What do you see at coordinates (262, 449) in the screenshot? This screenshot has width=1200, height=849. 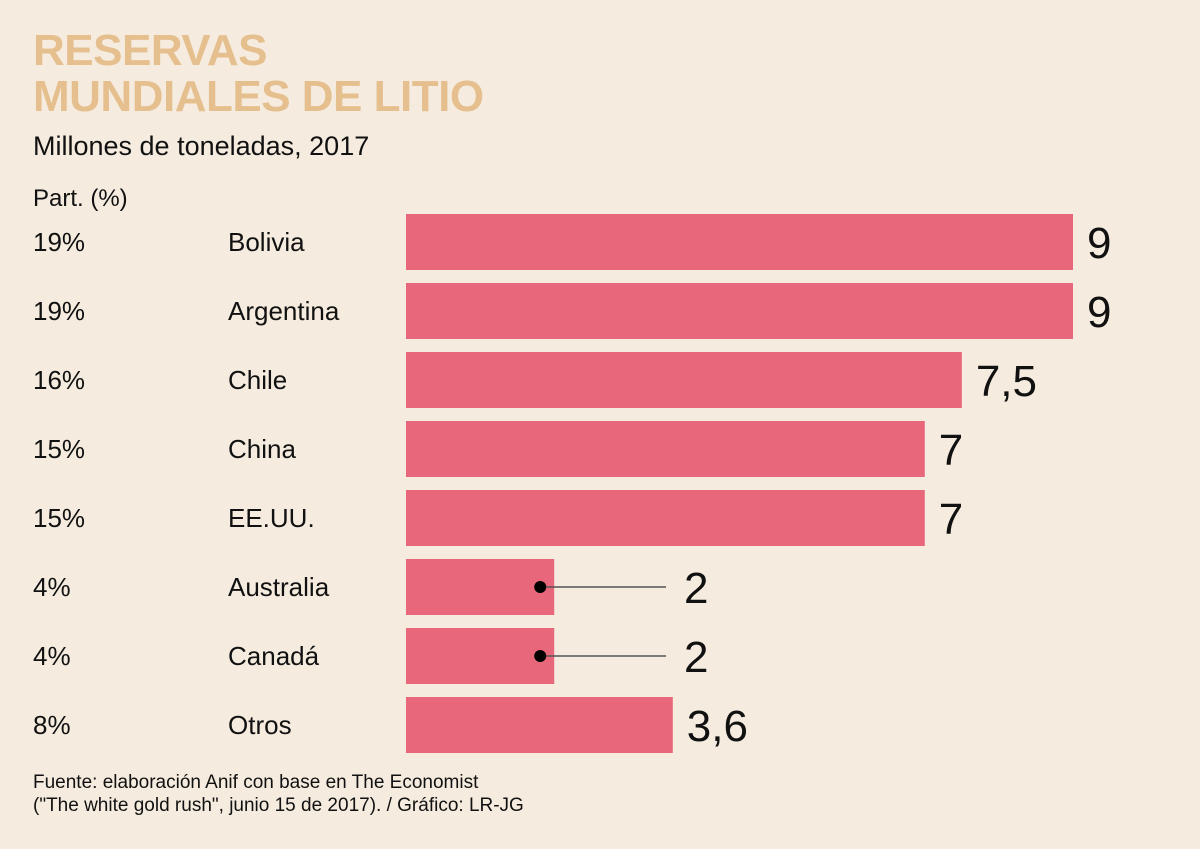 I see `category-label: China` at bounding box center [262, 449].